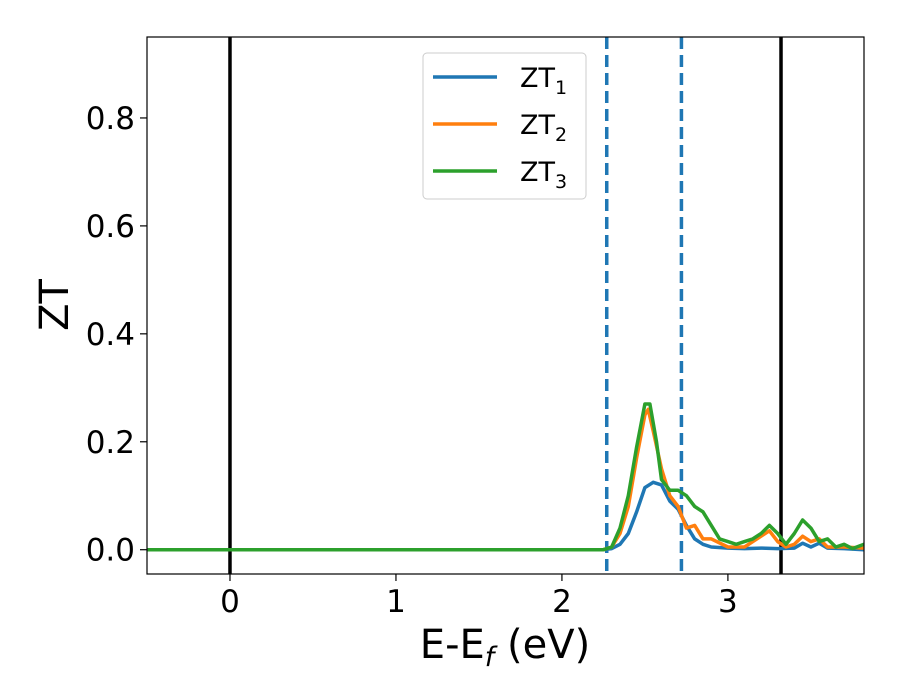 The width and height of the screenshot is (900, 700). I want to click on x-tick-label-1: 1, so click(396, 602).